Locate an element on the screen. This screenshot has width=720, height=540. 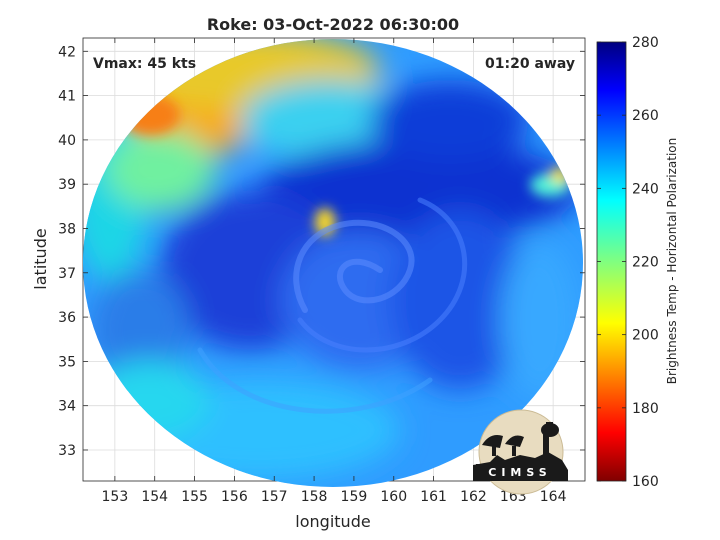
y-tick-labels: 33 34 35 36 37 38 39 40 41 42 is located at coordinates (67, 251).